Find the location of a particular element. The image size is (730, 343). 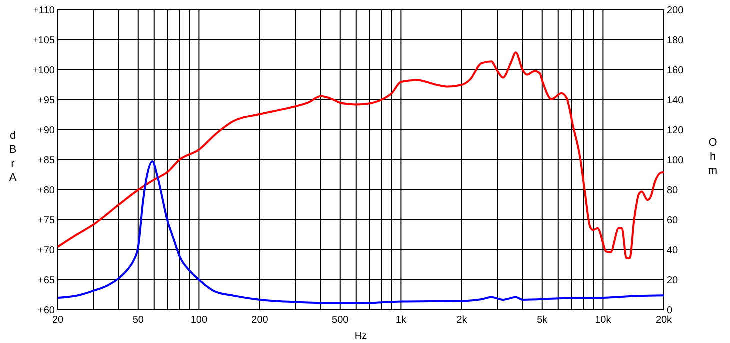

y-tick-label: +95 is located at coordinates (47, 101).